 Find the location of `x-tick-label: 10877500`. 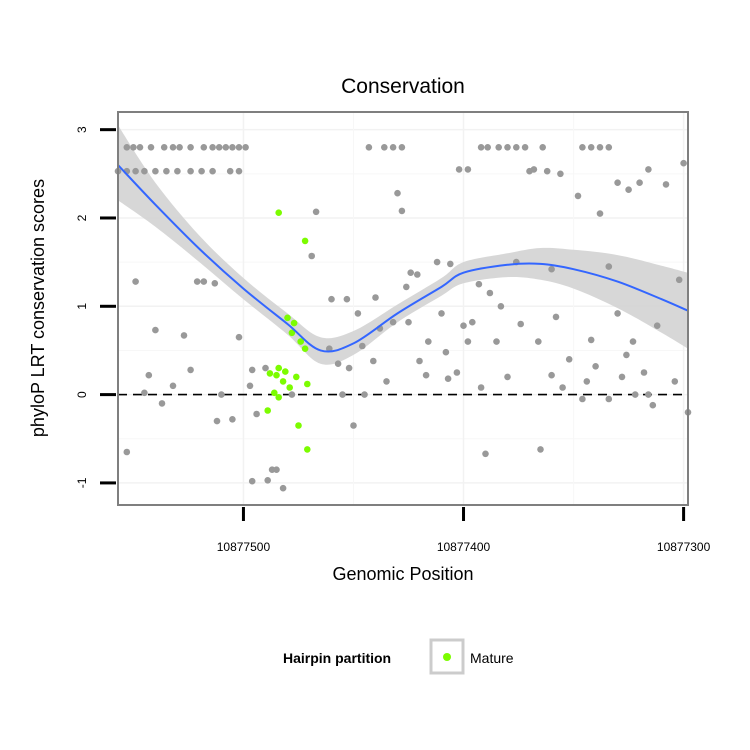

x-tick-label: 10877500 is located at coordinates (244, 547).